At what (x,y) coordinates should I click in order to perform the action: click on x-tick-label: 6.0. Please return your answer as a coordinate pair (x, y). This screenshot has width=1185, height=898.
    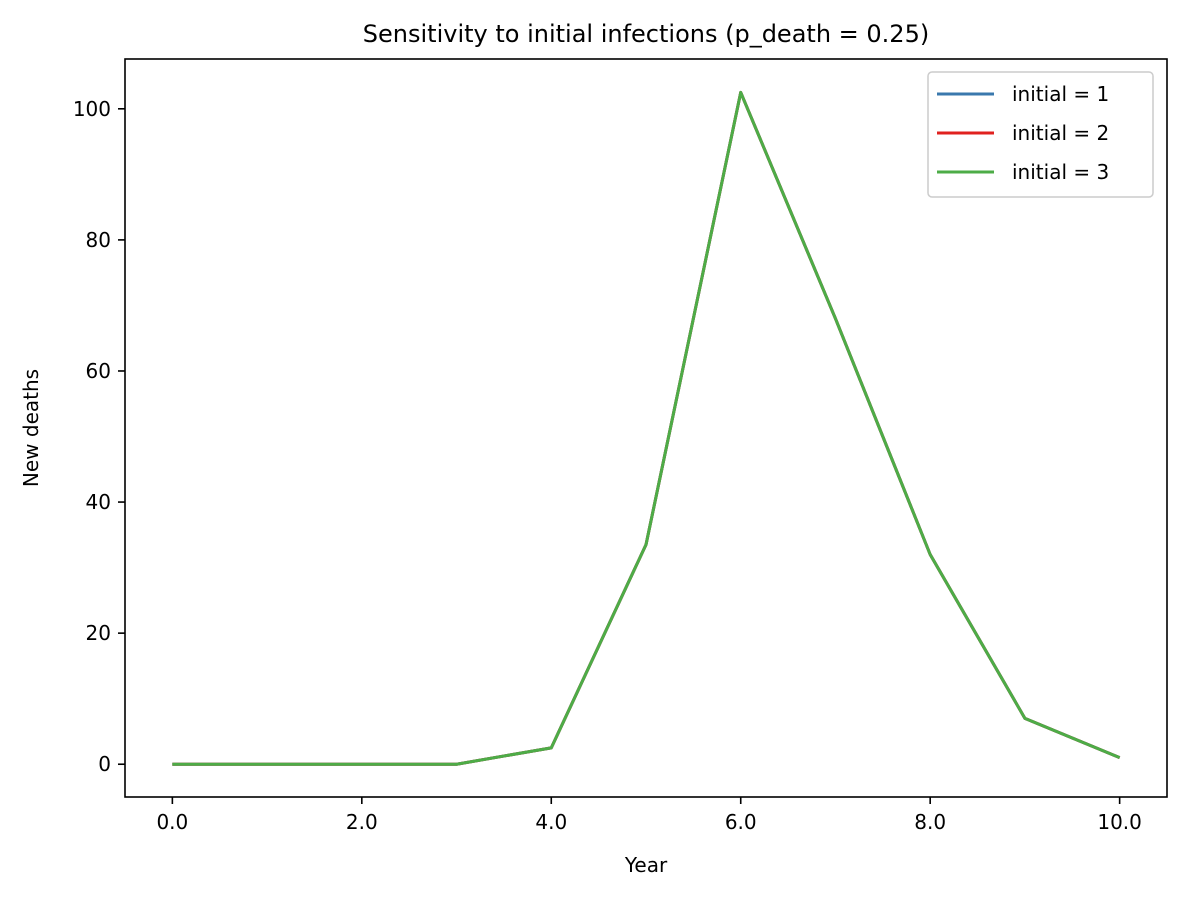
    Looking at the image, I should click on (741, 822).